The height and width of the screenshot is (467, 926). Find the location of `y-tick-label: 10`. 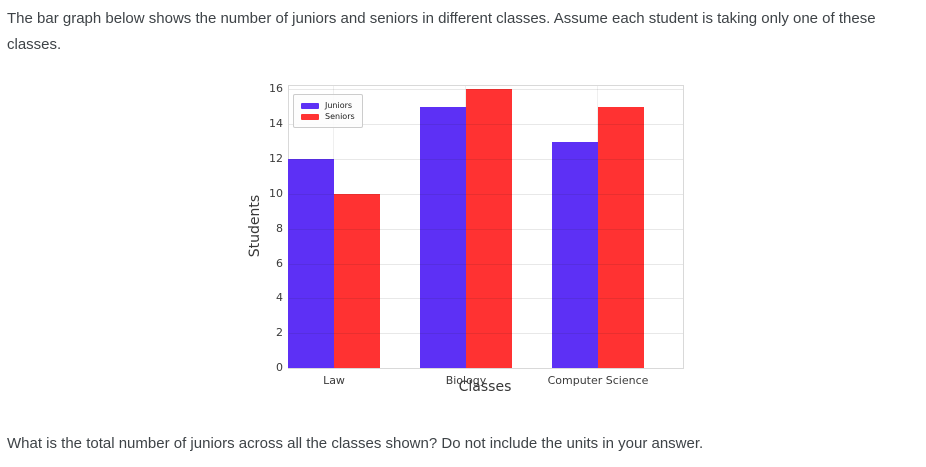

y-tick-label: 10 is located at coordinates (276, 193).